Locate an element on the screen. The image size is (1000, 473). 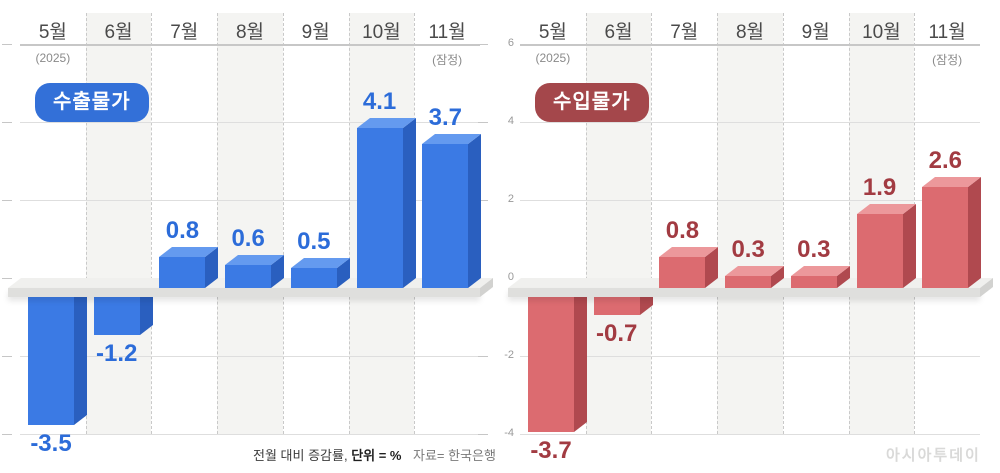
y-axis-label: -2 is located at coordinates (509, 355).